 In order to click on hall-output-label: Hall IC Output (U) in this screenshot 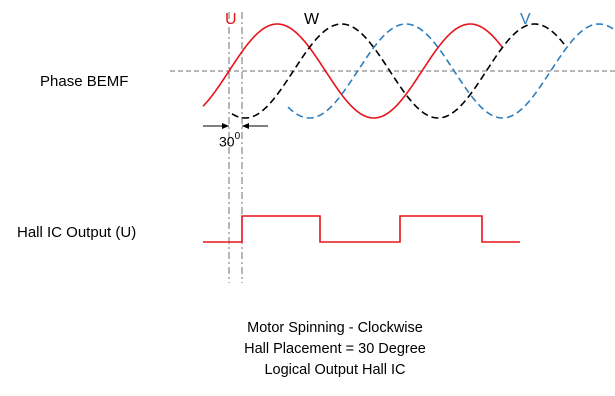, I will do `click(77, 232)`.